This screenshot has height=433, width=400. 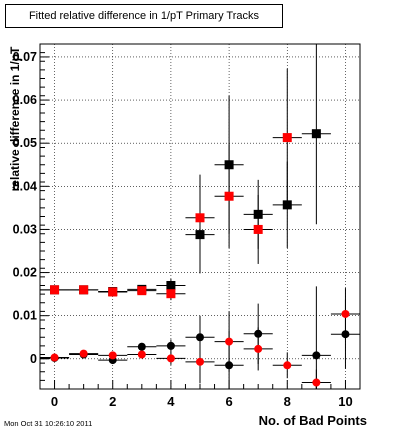 What do you see at coordinates (345, 401) in the screenshot?
I see `x-tick-label: 10` at bounding box center [345, 401].